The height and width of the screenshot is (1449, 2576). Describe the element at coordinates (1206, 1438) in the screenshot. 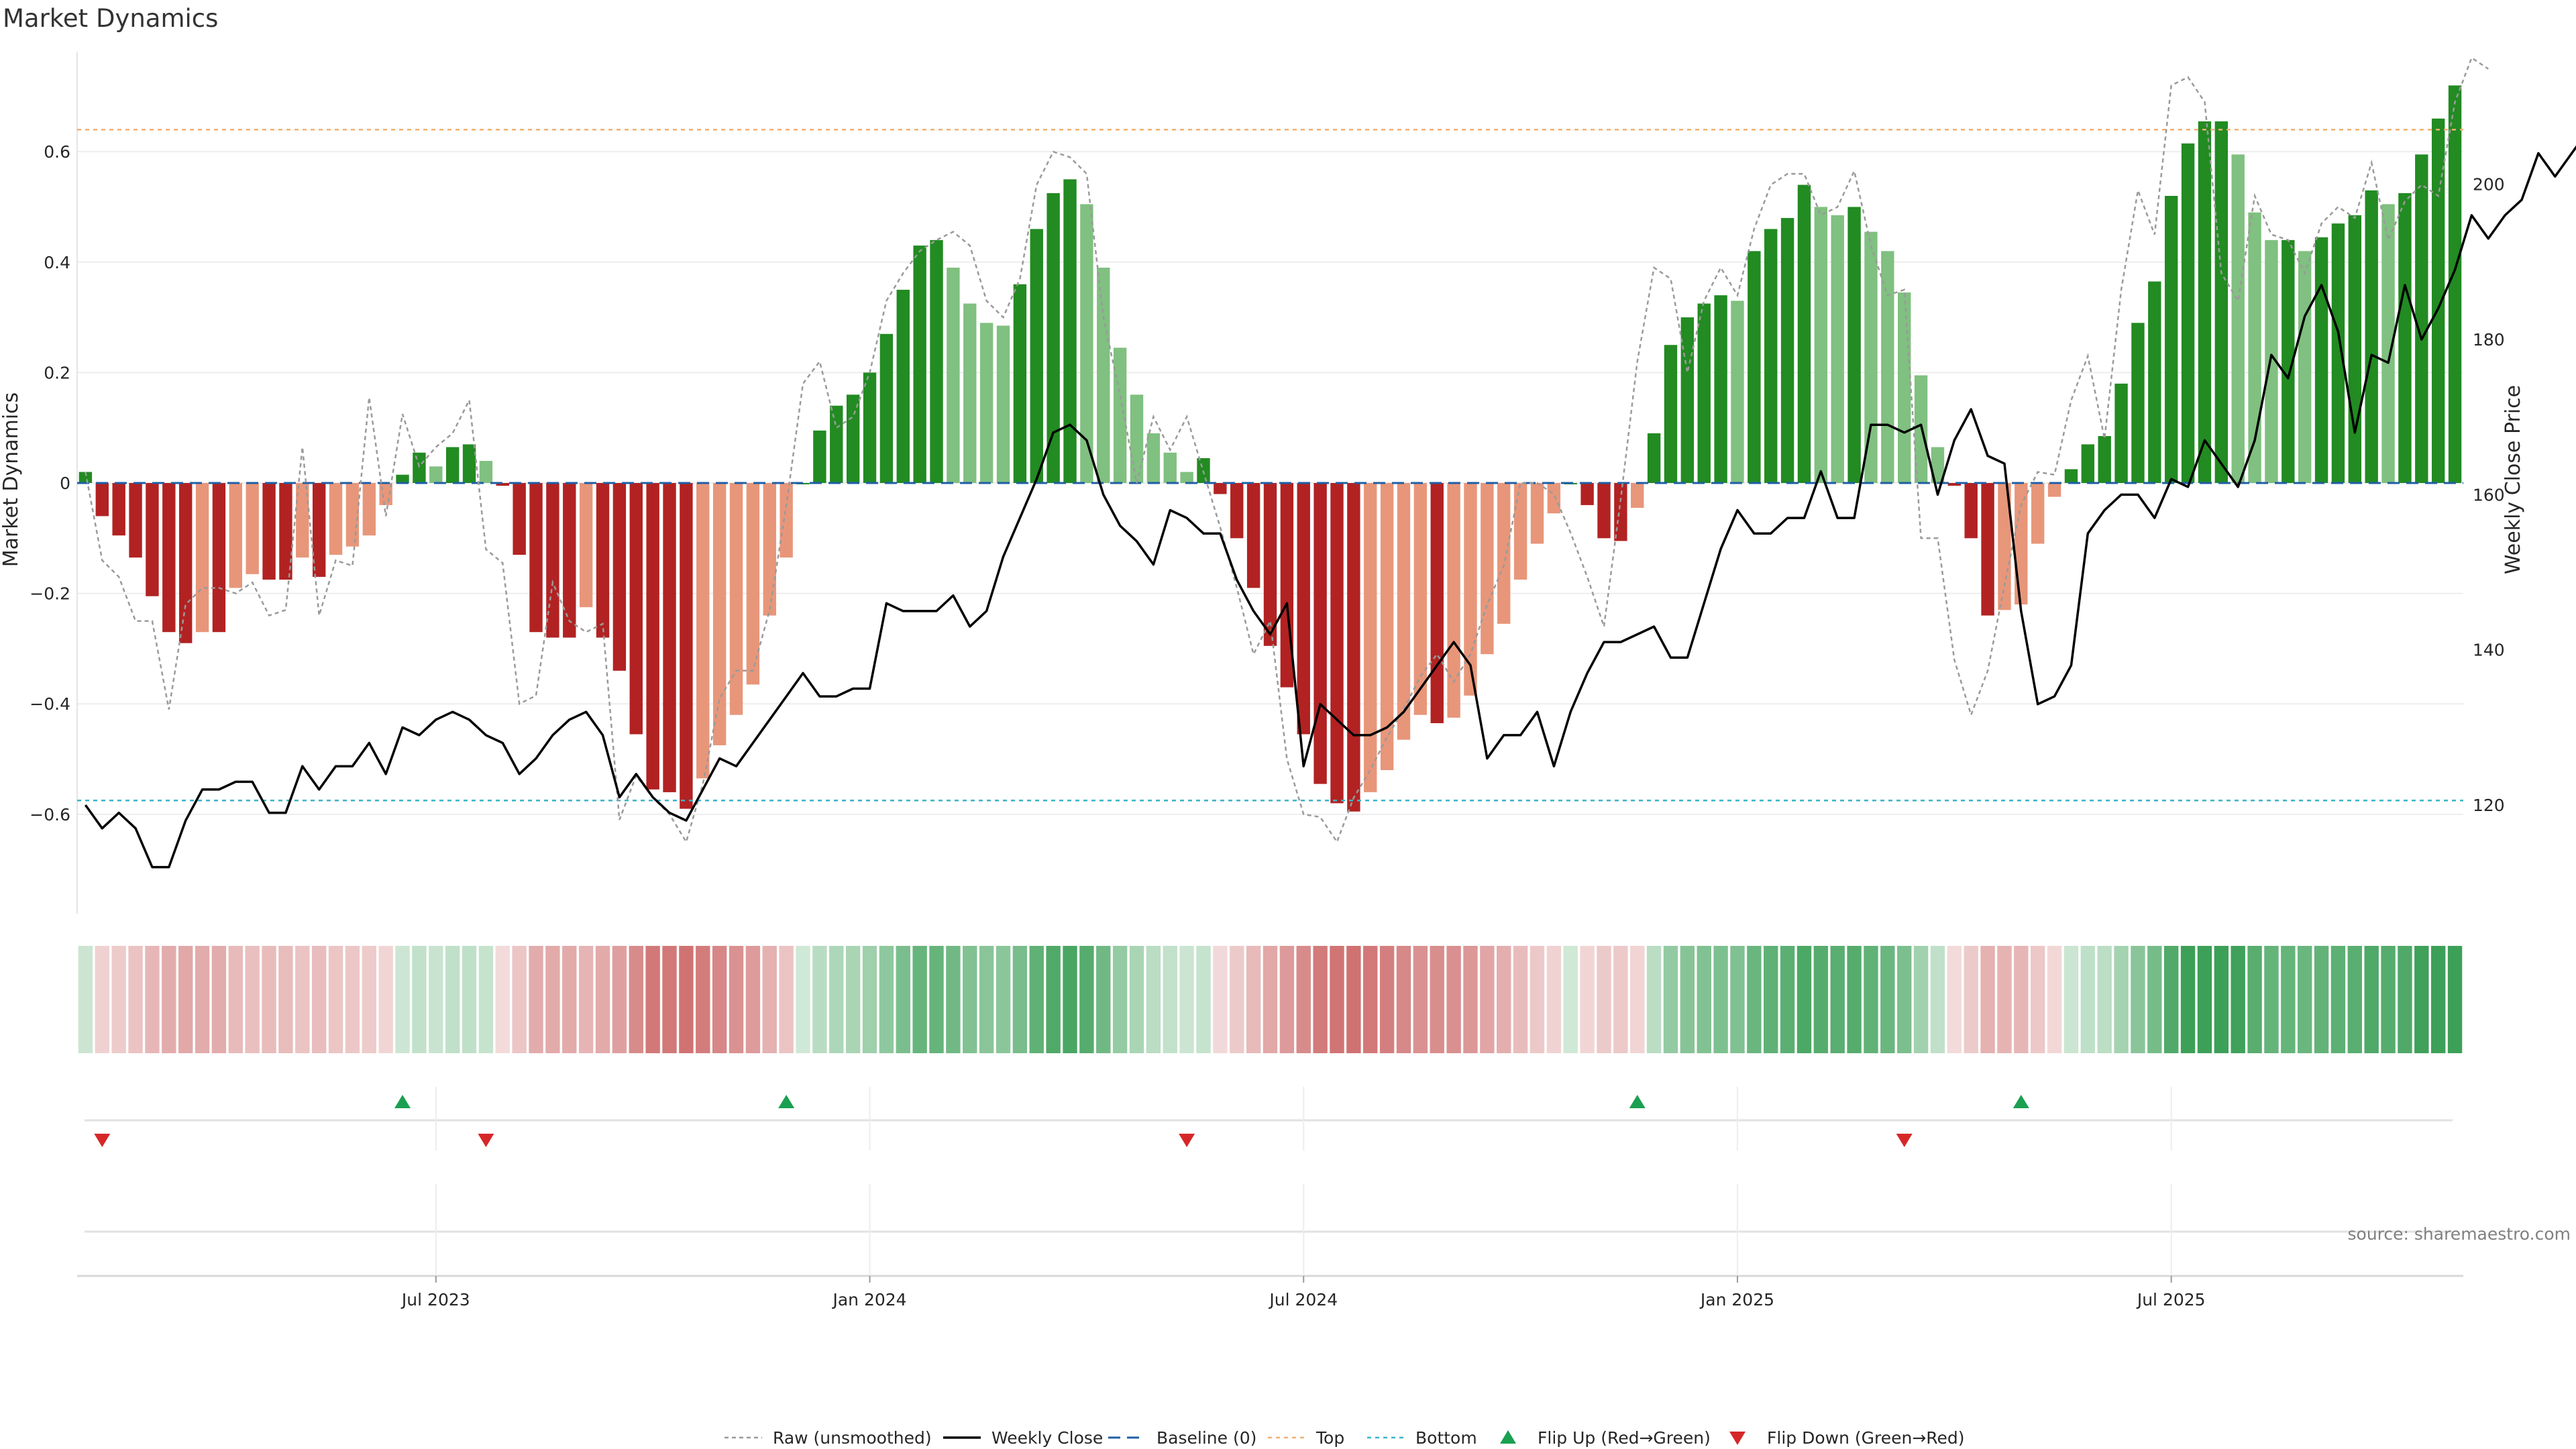

I see `legend-label: Baseline (0)` at that location.